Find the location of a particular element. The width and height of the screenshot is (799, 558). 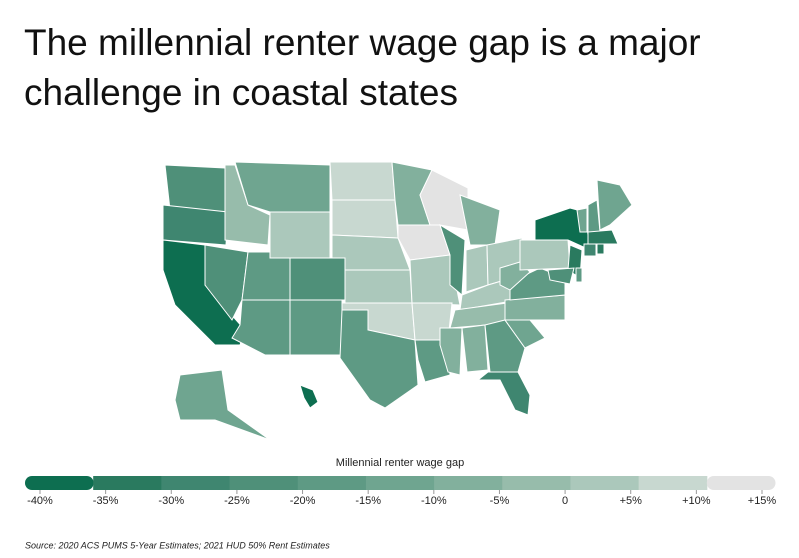

tick-label: -5% is located at coordinates (500, 501).